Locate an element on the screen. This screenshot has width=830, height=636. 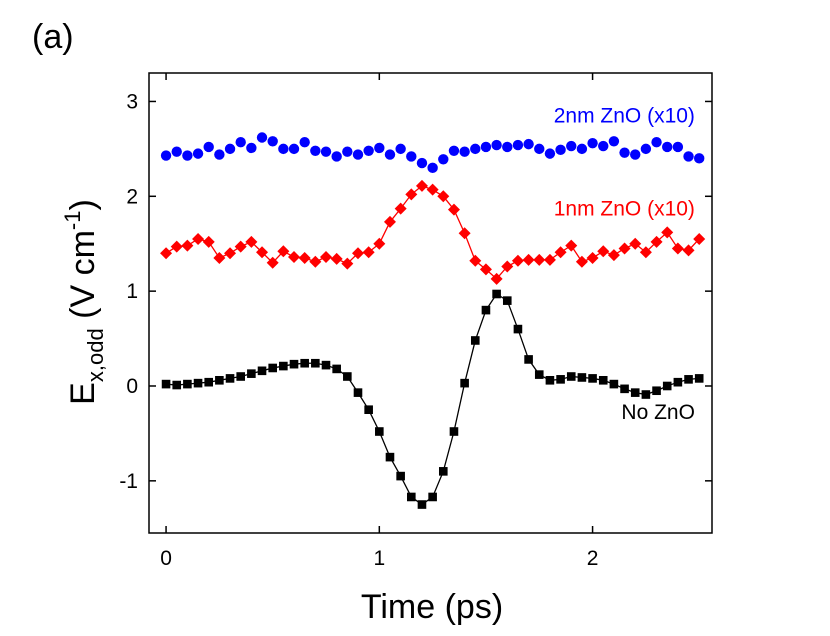
series-2nm-zno-x10 is located at coordinates (432, 153).